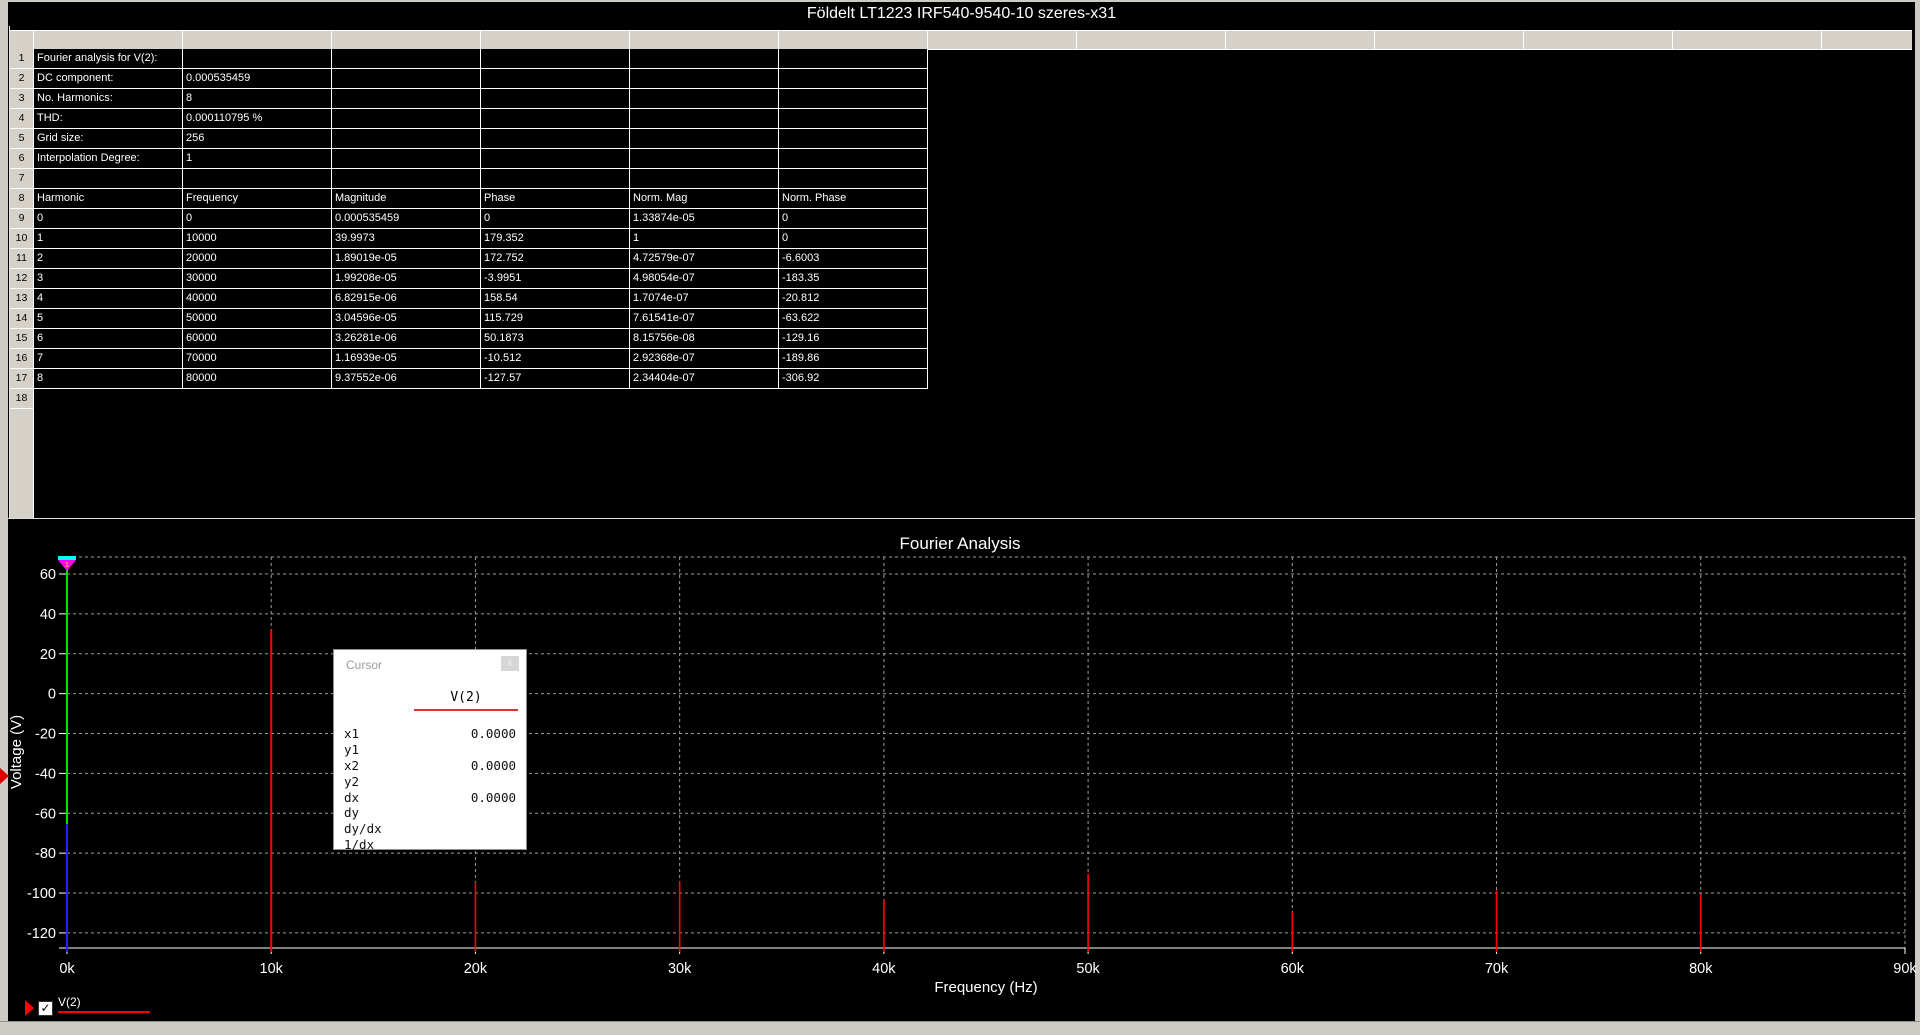 The width and height of the screenshot is (1920, 1035). Describe the element at coordinates (704, 198) in the screenshot. I see `table-cell: Norm. Mag` at that location.